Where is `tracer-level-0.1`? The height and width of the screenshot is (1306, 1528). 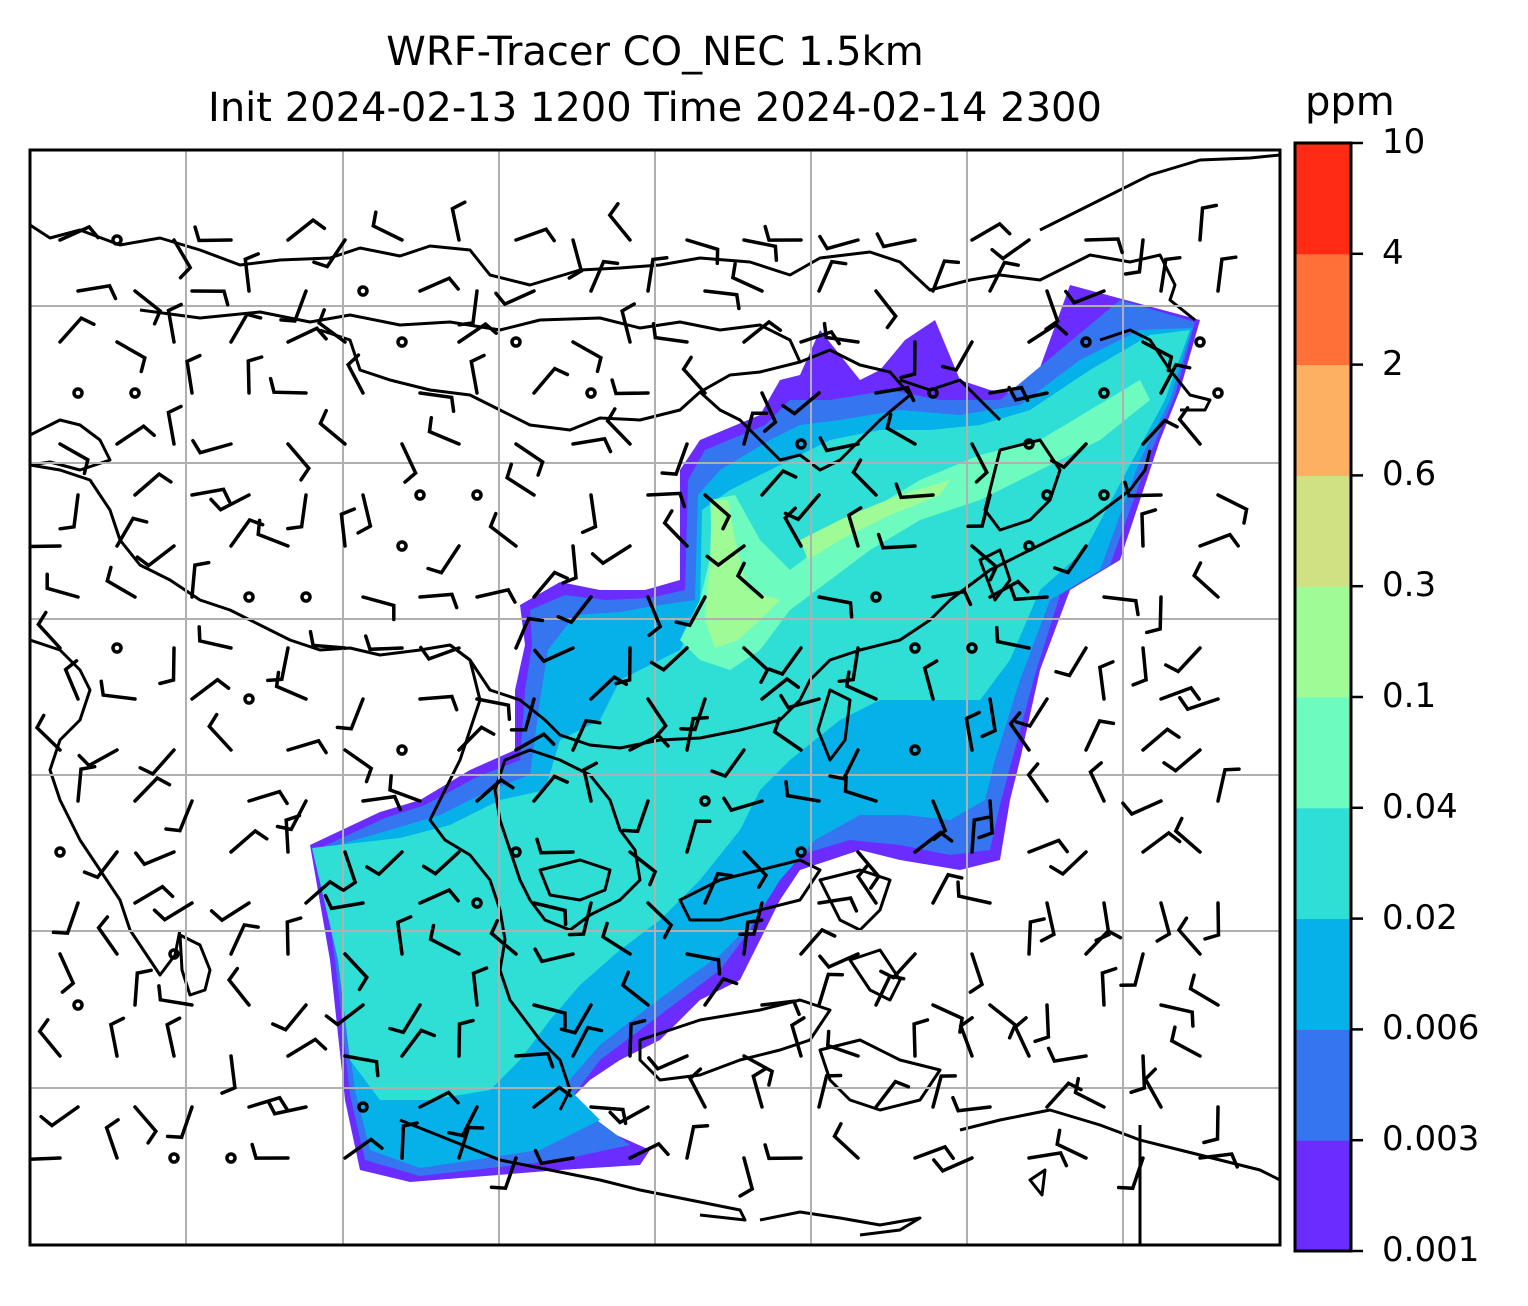 tracer-level-0.1 is located at coordinates (742, 574).